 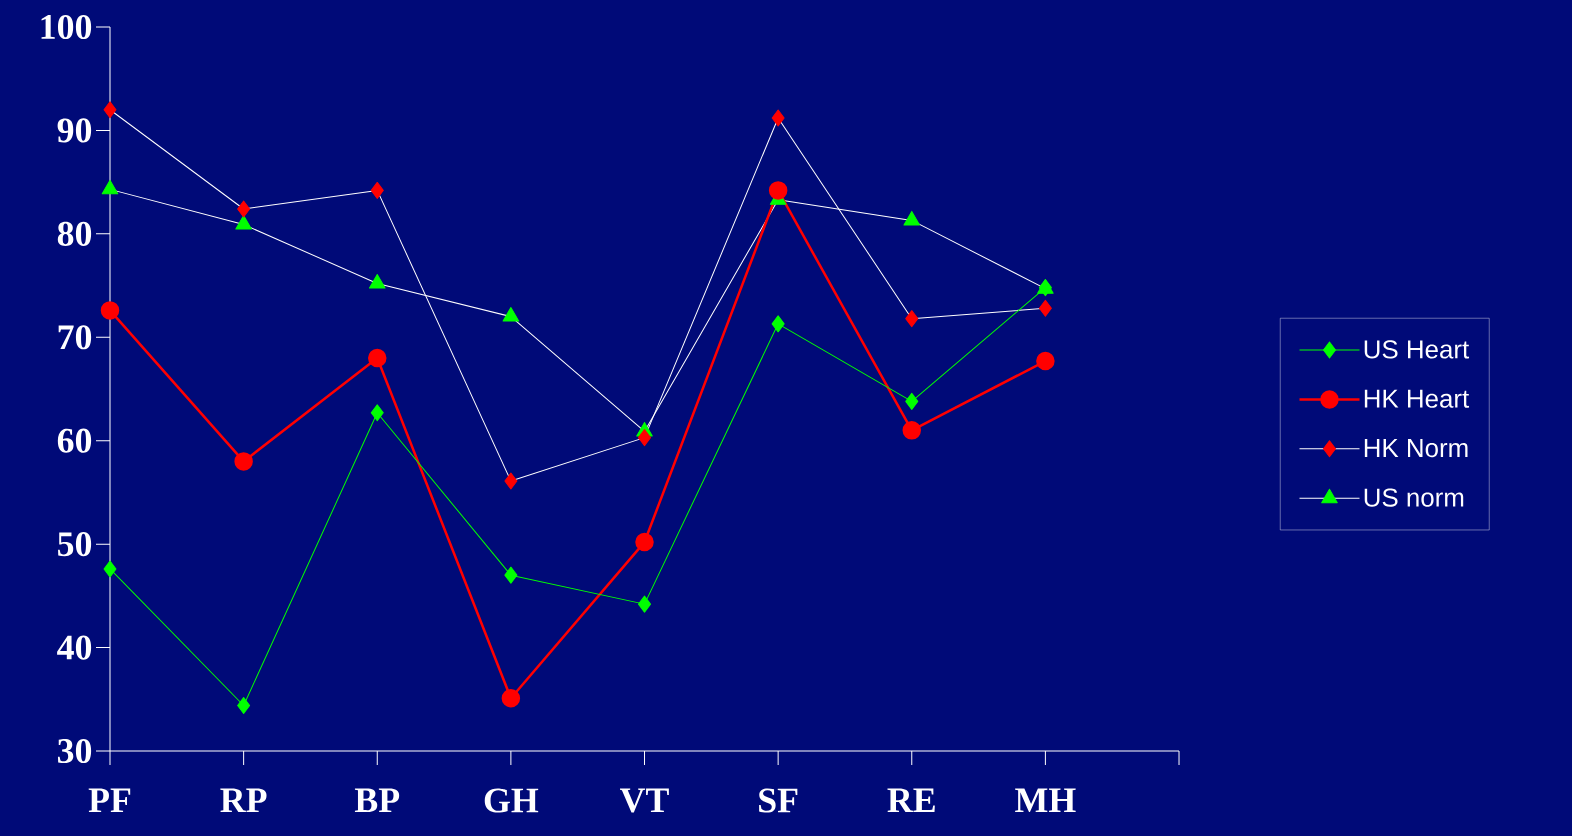 What do you see at coordinates (75, 544) in the screenshot?
I see `y-tick-label: 50` at bounding box center [75, 544].